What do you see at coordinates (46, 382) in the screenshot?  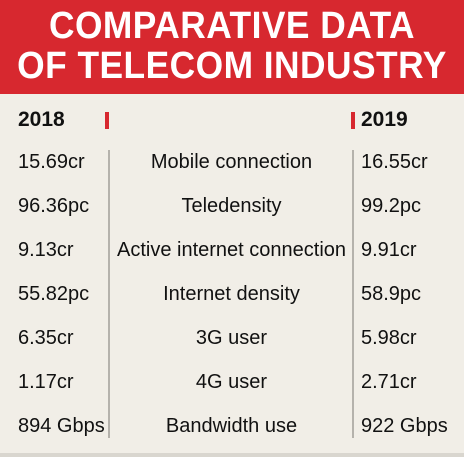 I see `value-2018: 1.17cr` at bounding box center [46, 382].